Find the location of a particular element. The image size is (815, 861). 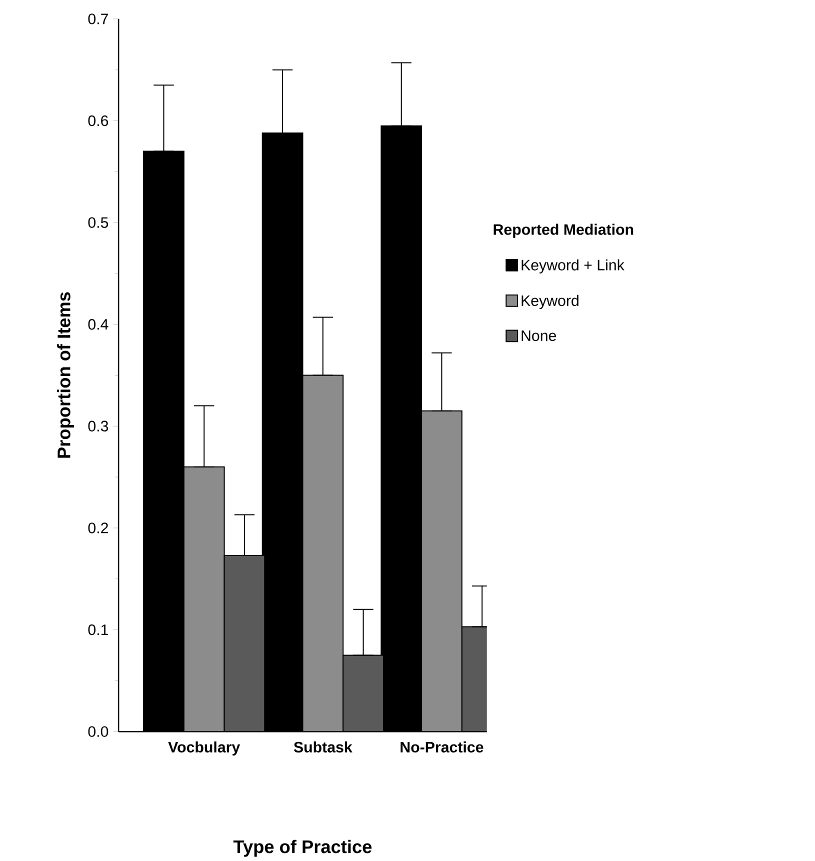

x-tick-label: Vocbulary is located at coordinates (204, 748).